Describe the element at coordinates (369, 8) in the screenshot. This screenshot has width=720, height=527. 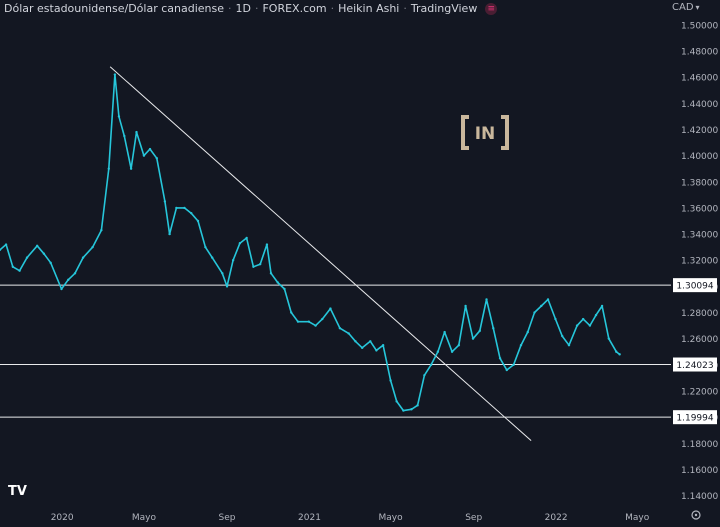
I see `chart-style-label: Heikin Ashi` at that location.